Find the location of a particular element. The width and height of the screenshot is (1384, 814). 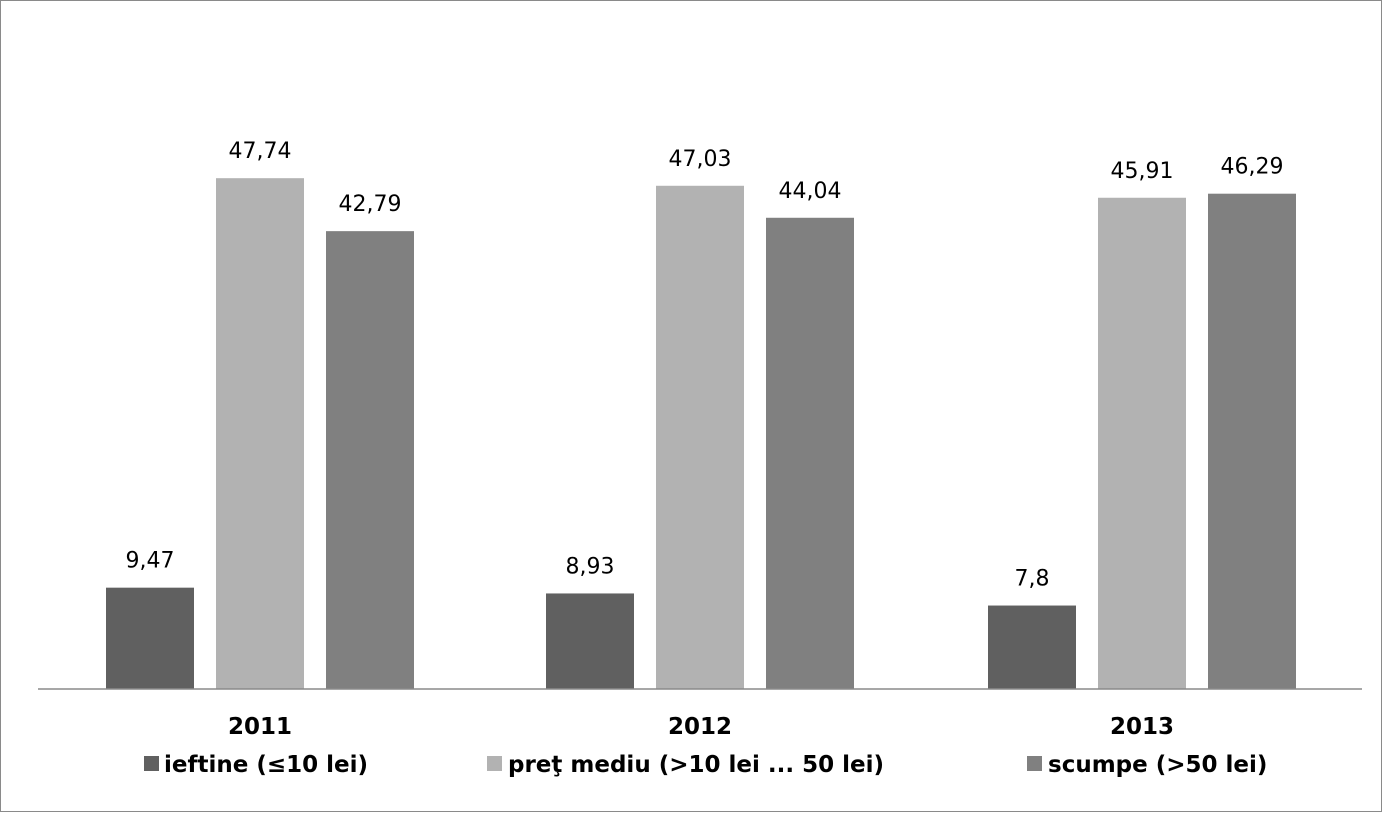

value-label-2013-series-3: 46,29 is located at coordinates (1252, 167).